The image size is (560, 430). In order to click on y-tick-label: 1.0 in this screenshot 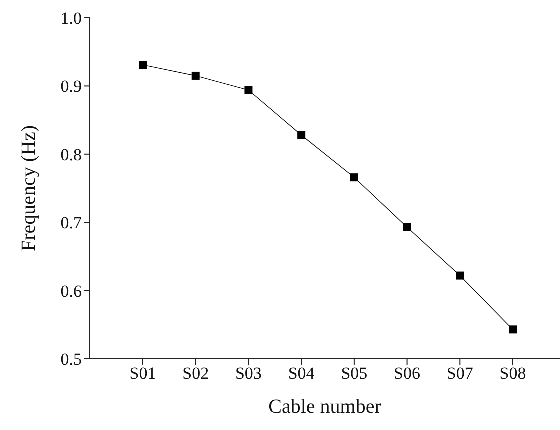, I will do `click(71, 18)`.